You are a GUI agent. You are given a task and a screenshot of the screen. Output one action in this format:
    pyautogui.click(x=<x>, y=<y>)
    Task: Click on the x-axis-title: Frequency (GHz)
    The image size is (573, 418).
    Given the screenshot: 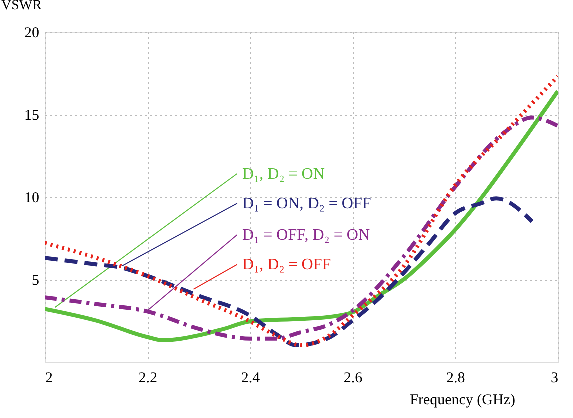 What is the action you would take?
    pyautogui.click(x=463, y=400)
    